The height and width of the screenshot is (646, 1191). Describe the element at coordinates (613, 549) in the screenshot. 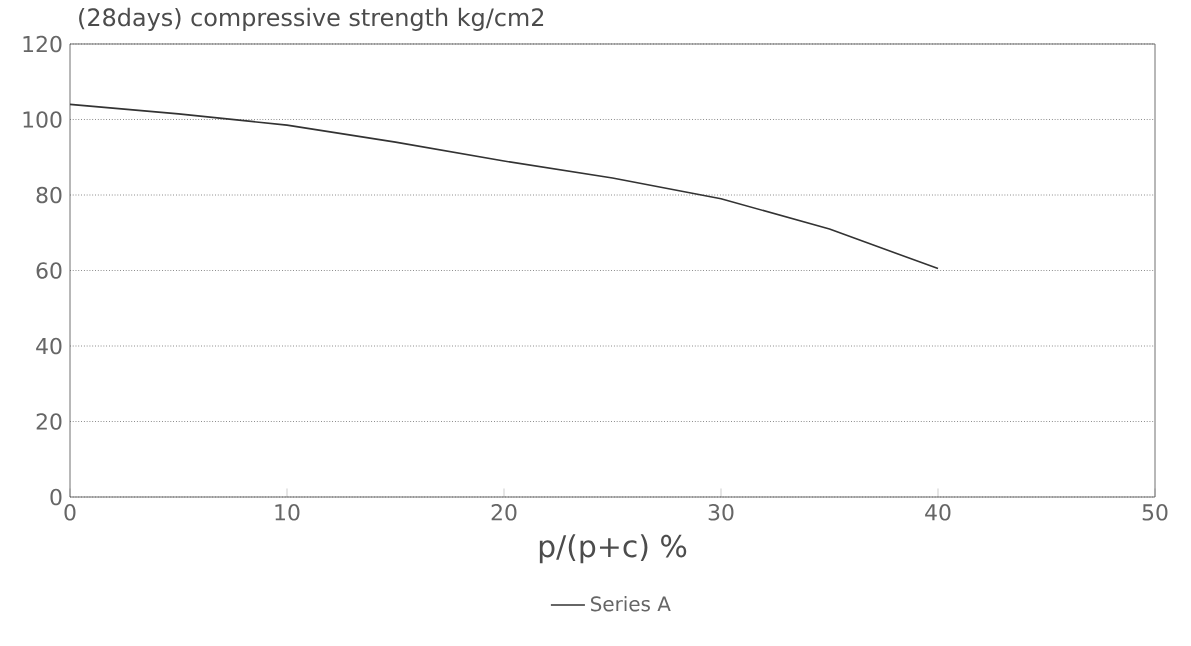

I see `x-axis-title: p/(p+c) %` at that location.